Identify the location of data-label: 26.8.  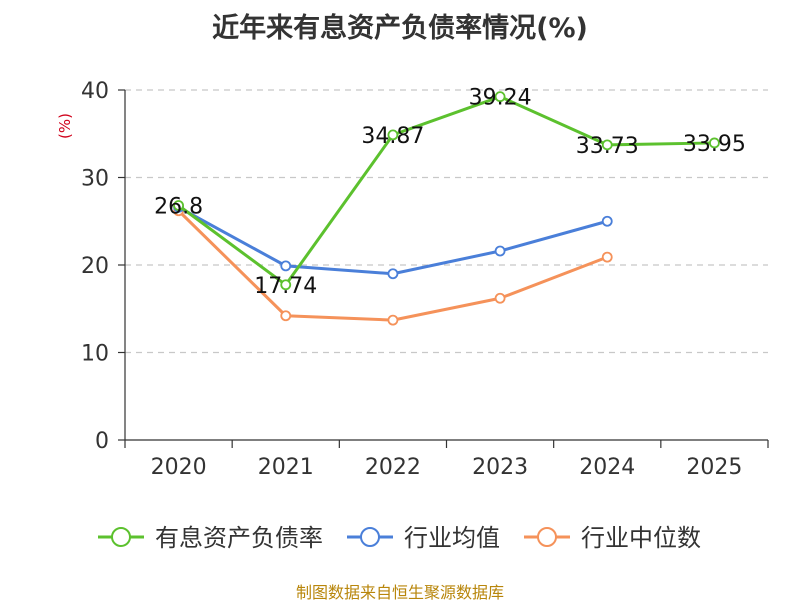
(178, 207).